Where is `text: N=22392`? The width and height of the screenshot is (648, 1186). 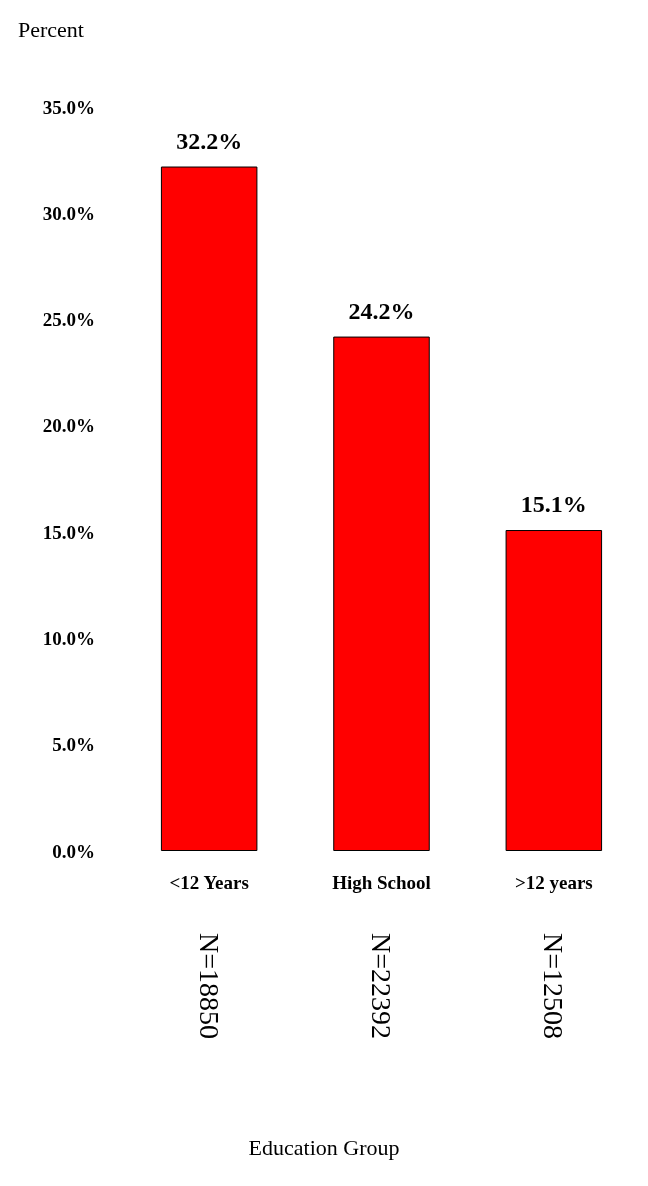 text: N=22392 is located at coordinates (381, 986).